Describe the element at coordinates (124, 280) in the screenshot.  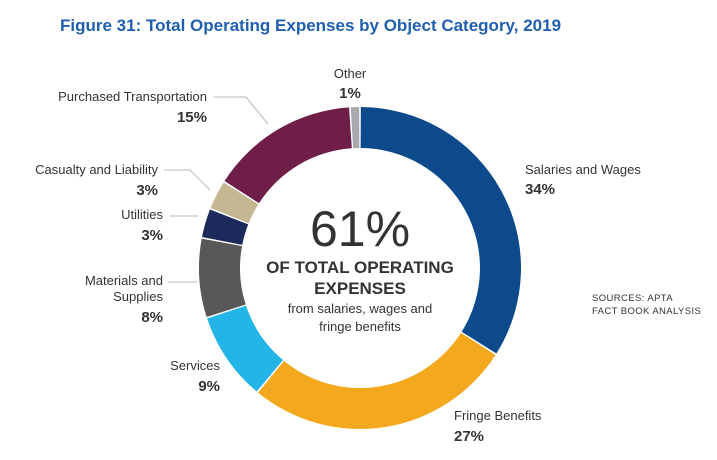
I see `category-label-materials-and-supplies: Materials and` at that location.